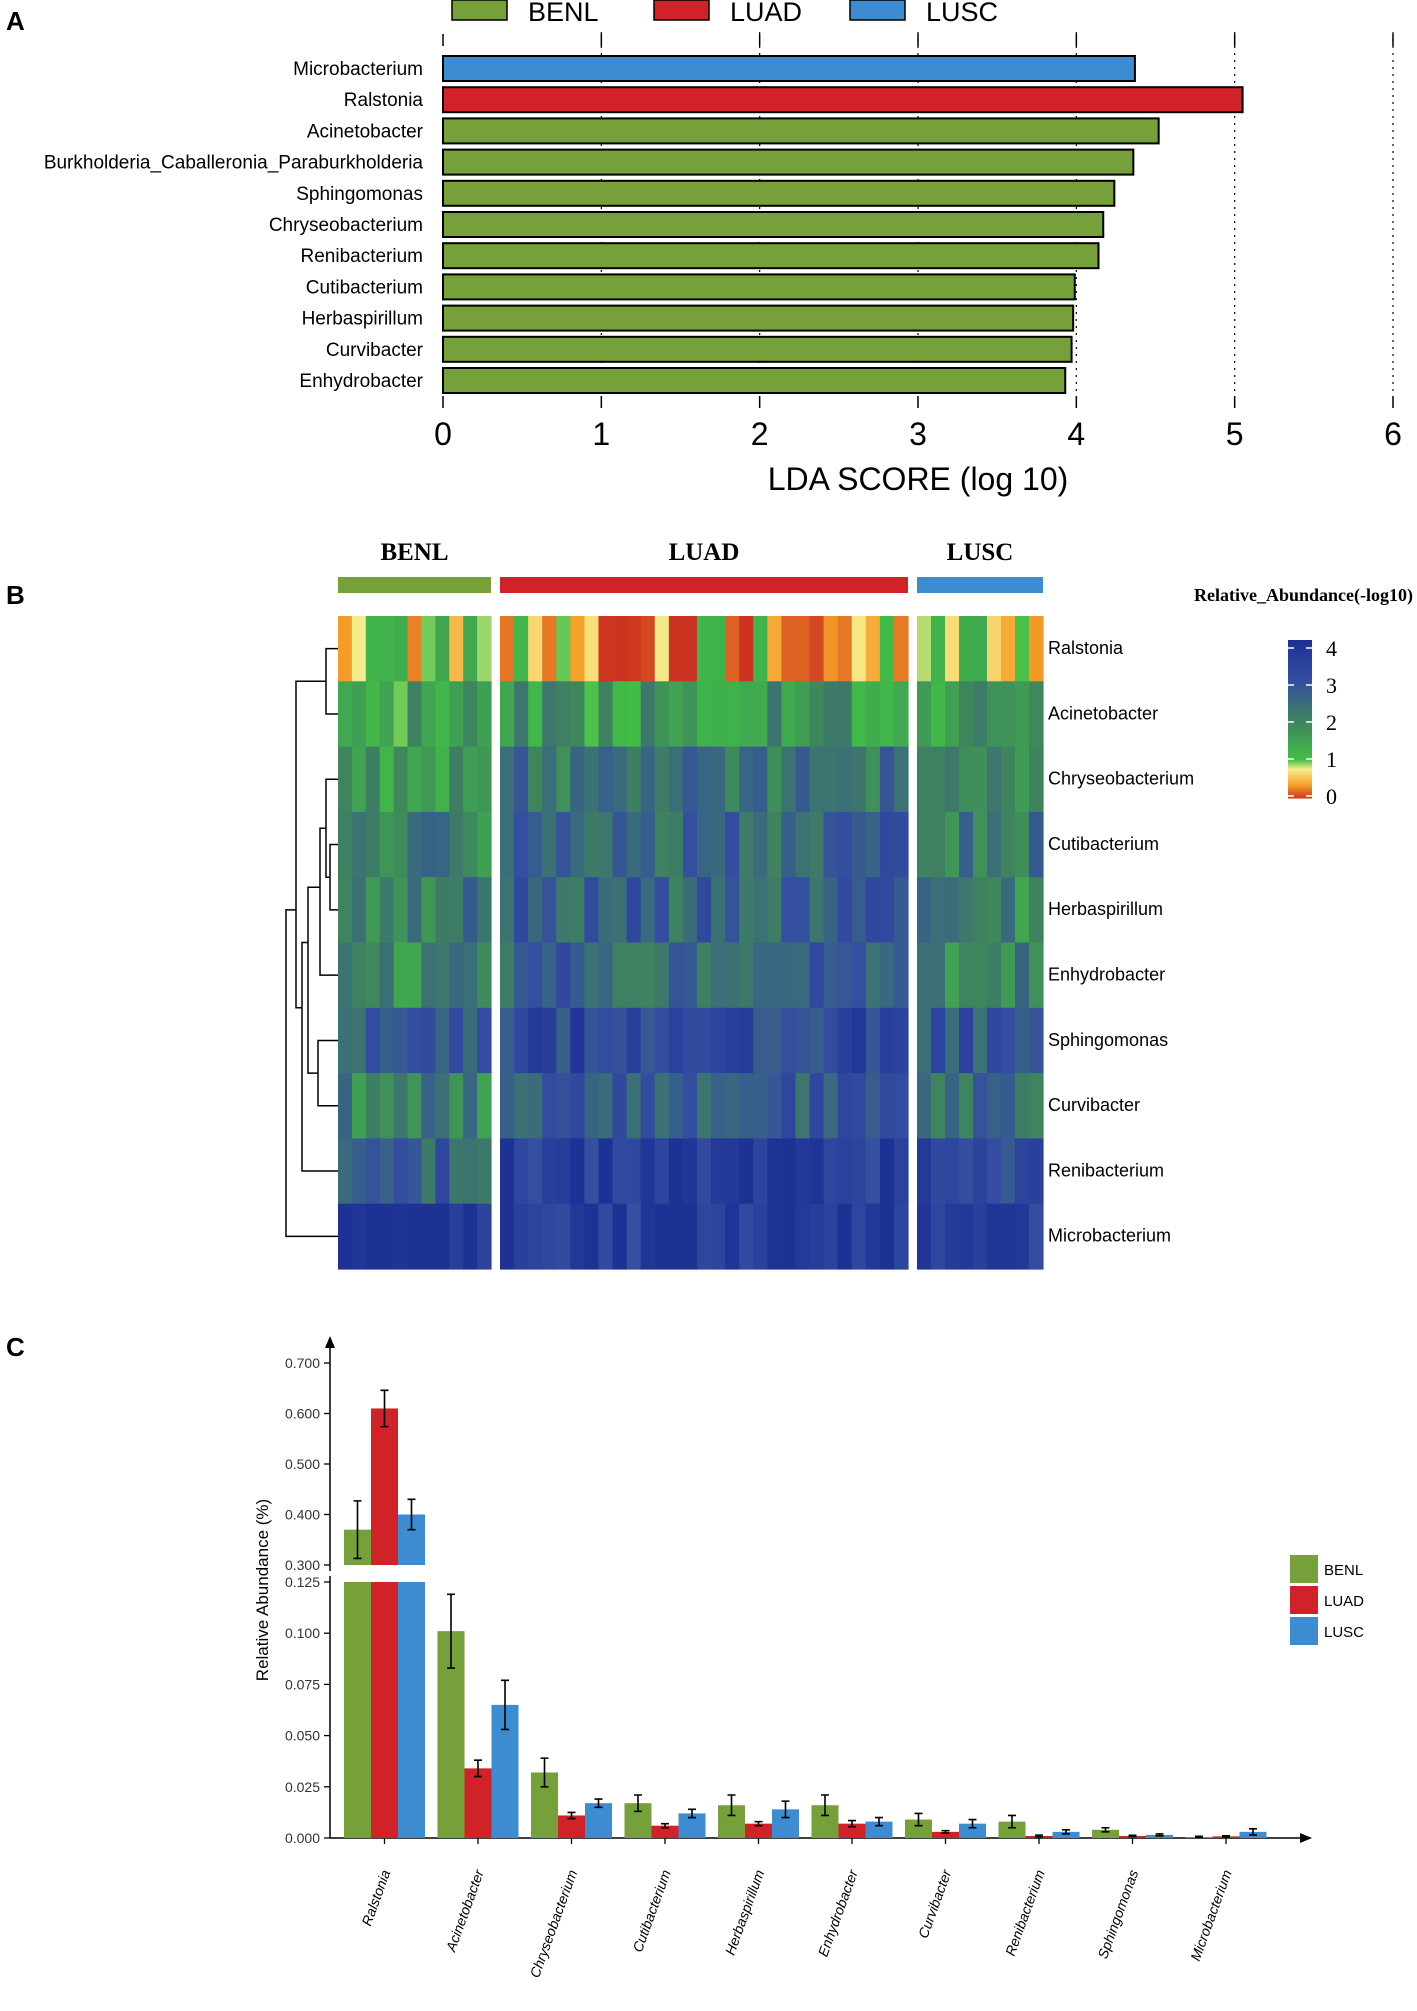 This screenshot has height=2011, width=1417. I want to click on y-tick-label: 0.700, so click(302, 1363).